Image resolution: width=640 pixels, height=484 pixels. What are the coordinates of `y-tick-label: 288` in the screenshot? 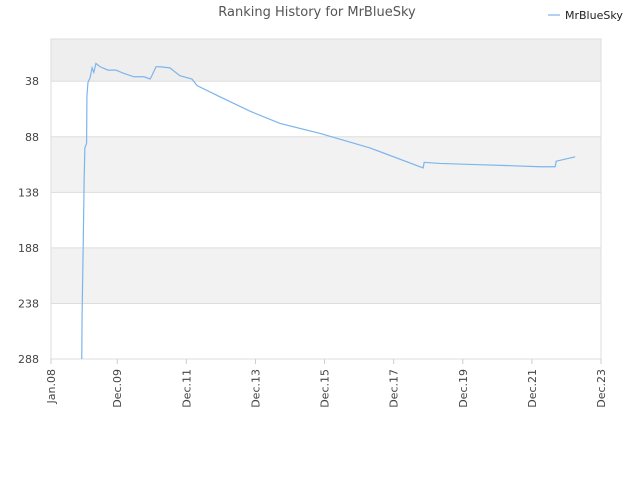 It's located at (28, 359).